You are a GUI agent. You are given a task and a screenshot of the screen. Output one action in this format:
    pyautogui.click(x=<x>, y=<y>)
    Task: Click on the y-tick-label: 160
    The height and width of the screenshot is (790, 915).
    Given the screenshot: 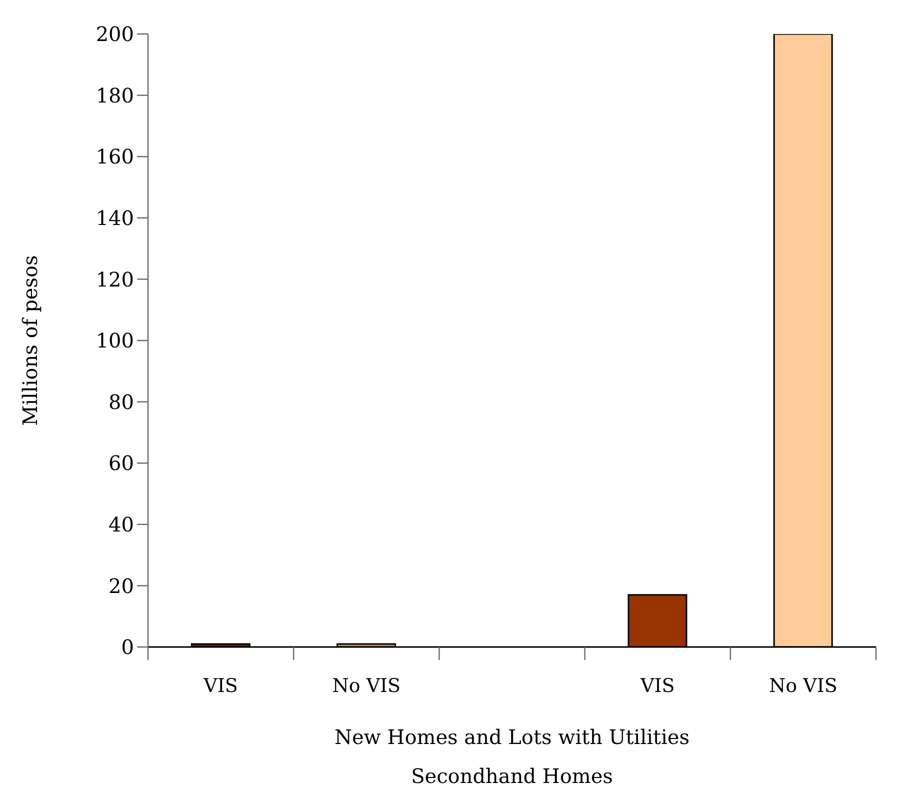 What is the action you would take?
    pyautogui.click(x=115, y=156)
    